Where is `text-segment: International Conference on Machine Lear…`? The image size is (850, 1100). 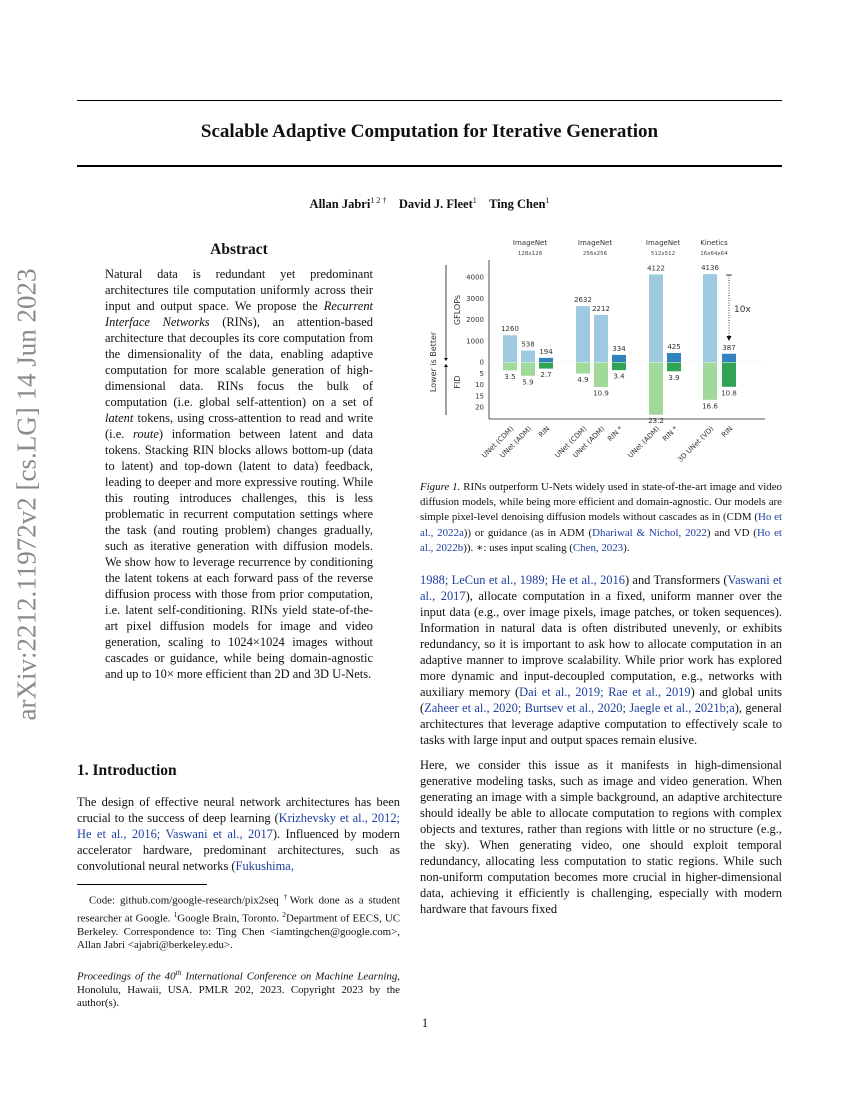
text-segment: International Conference on Machine Lear… is located at coordinates (289, 976).